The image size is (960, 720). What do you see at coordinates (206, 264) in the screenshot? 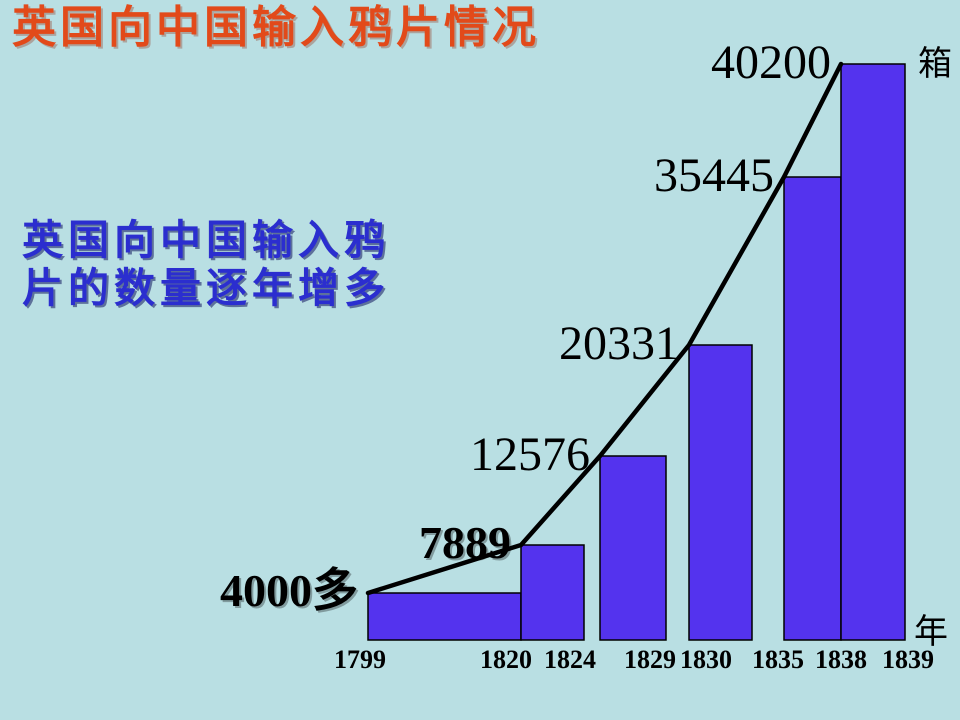
I see `slide-subtitle: 英国向中国输入鸦 片的数量逐年增多` at bounding box center [206, 264].